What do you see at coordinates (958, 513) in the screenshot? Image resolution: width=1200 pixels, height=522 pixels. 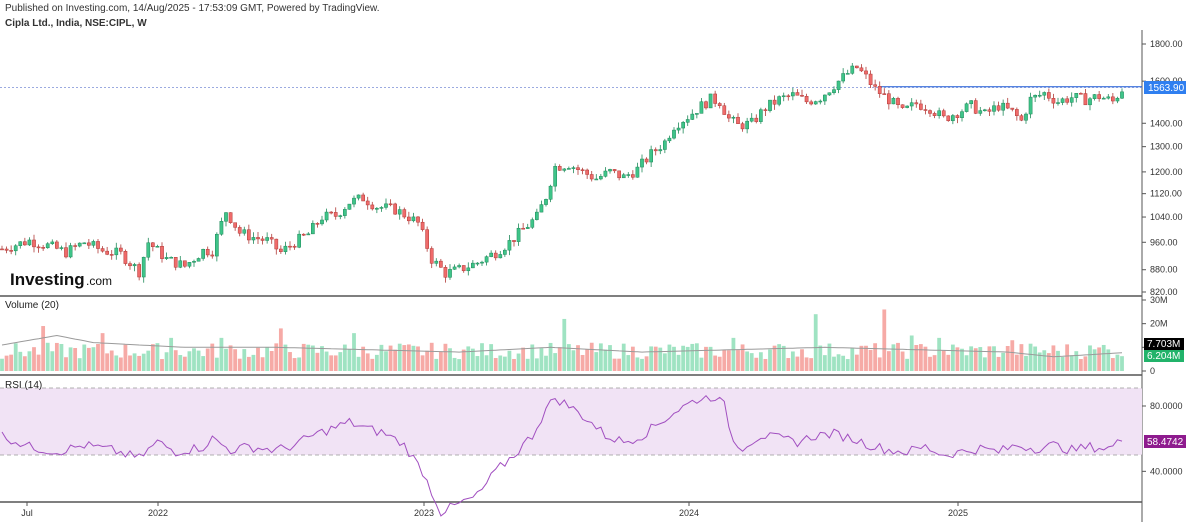 I see `time-tick-label: 2025` at bounding box center [958, 513].